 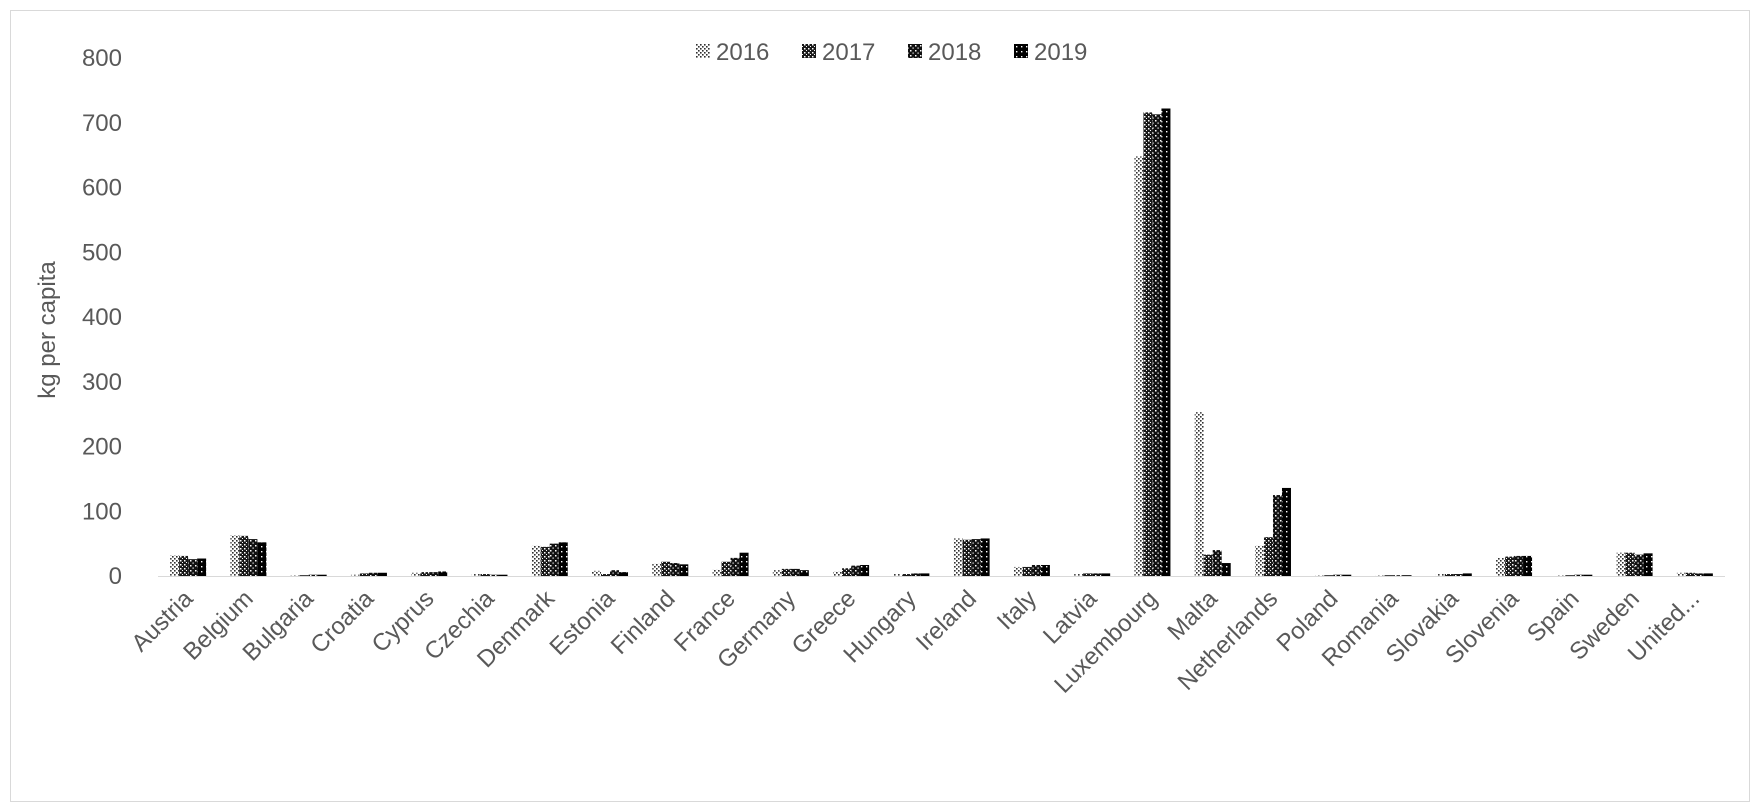 I want to click on bar-2019-greece, so click(x=865, y=570).